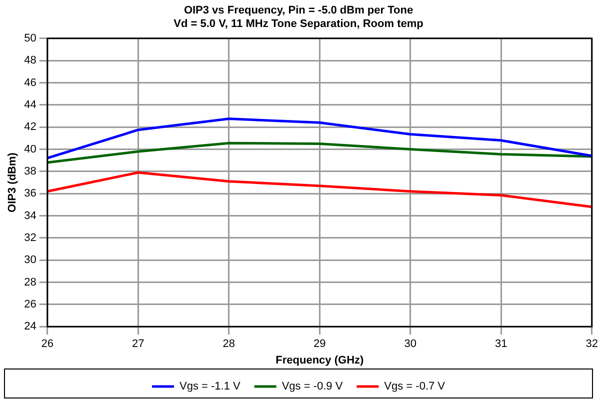  What do you see at coordinates (30, 260) in the screenshot?
I see `y-tick-label: 30` at bounding box center [30, 260].